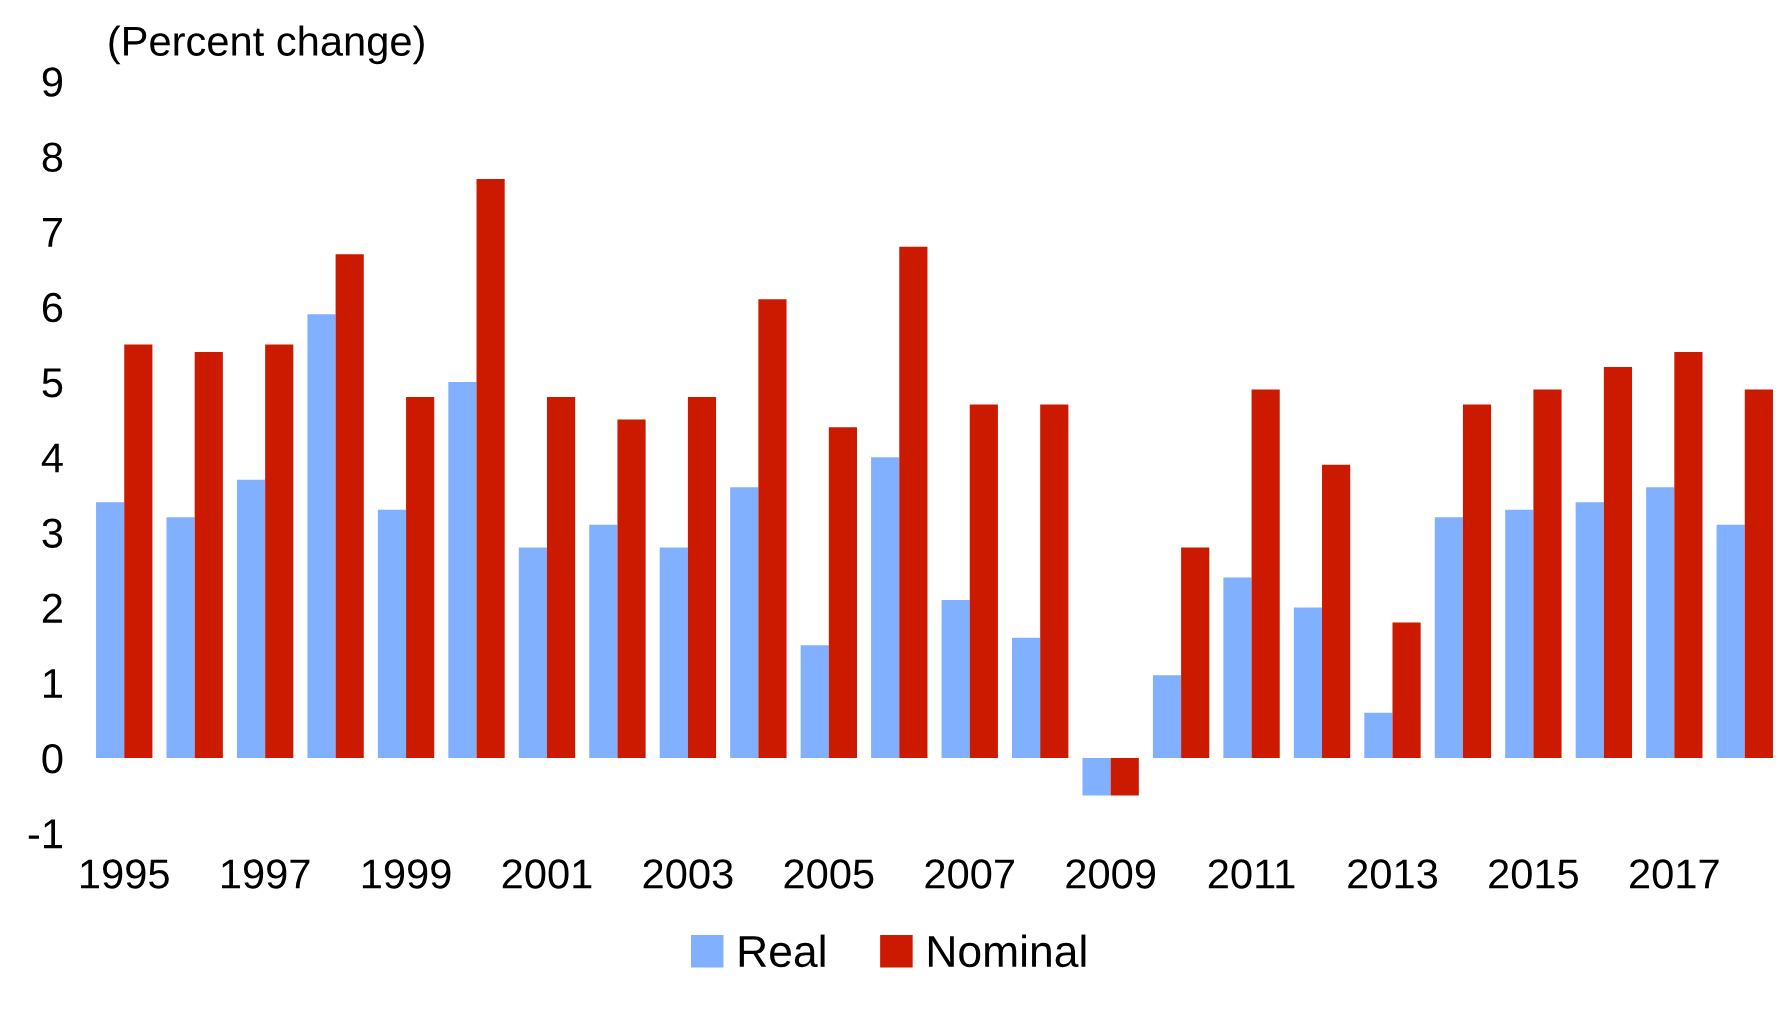 Image resolution: width=1780 pixels, height=1016 pixels. Describe the element at coordinates (829, 874) in the screenshot. I see `x-tick-label: 2005` at that location.